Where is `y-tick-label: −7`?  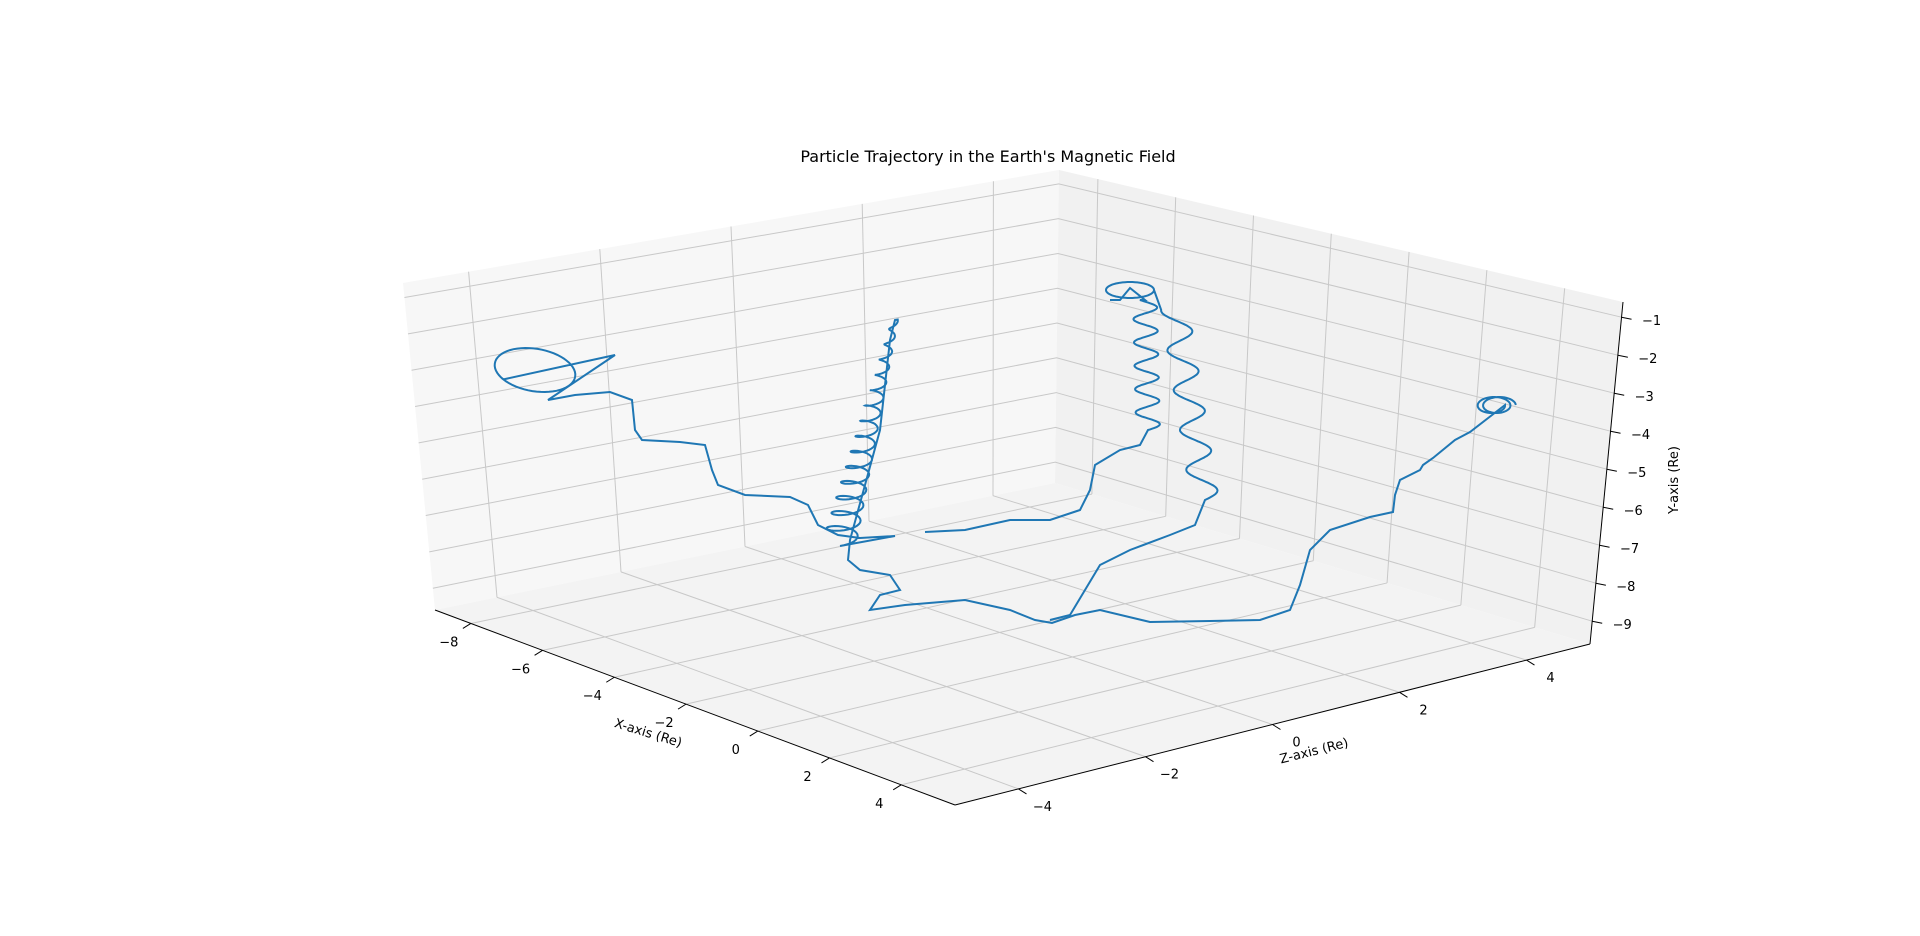
y-tick-label: −7 is located at coordinates (1629, 549).